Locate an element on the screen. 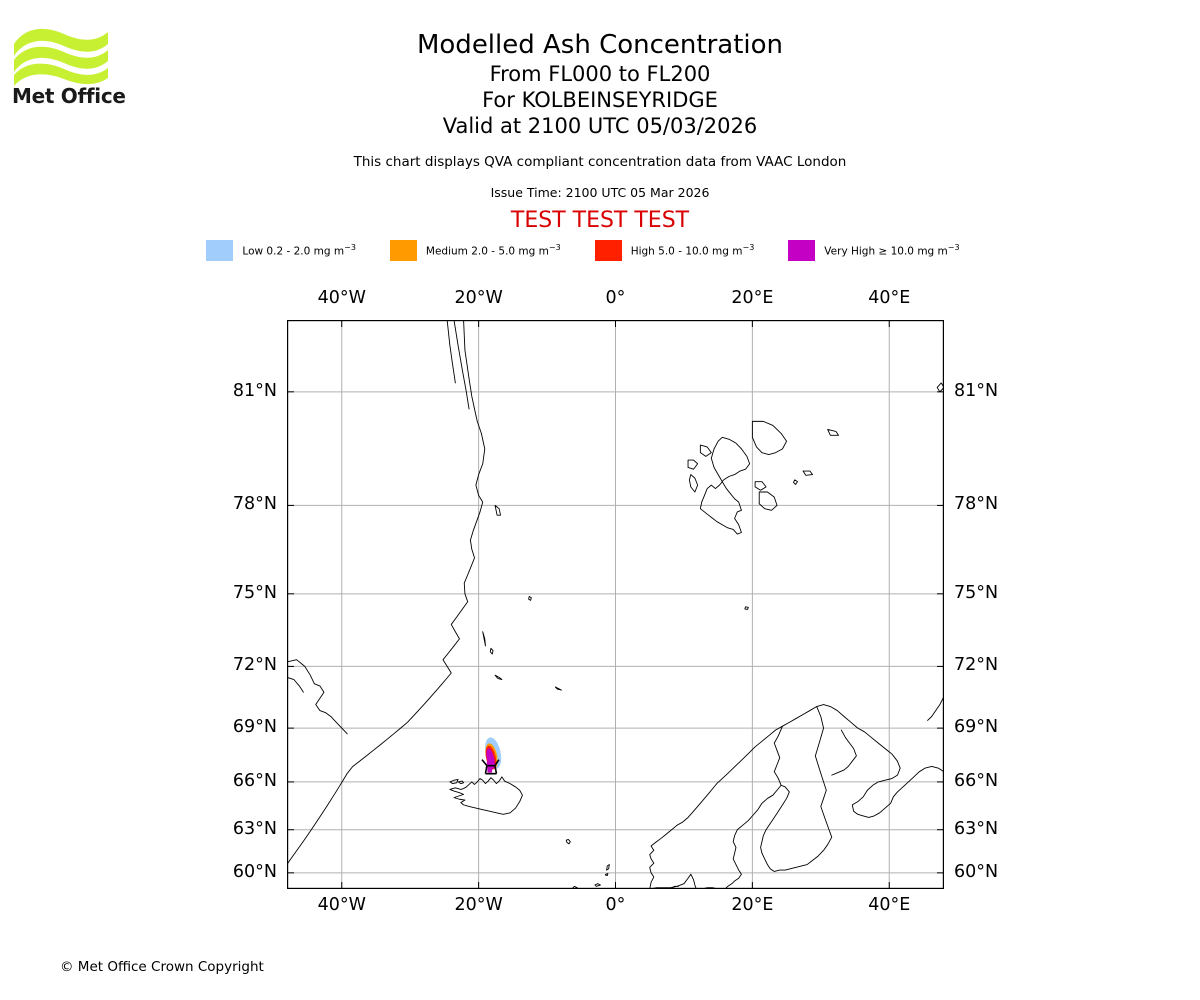 The width and height of the screenshot is (1200, 1000). axis-label-lat-right: 63°N is located at coordinates (976, 828).